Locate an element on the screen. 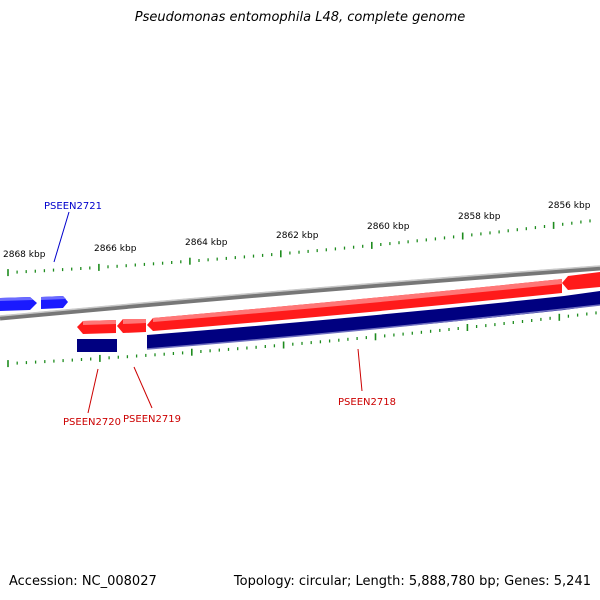 This screenshot has height=600, width=600. cds-band-right is located at coordinates (582, 300).